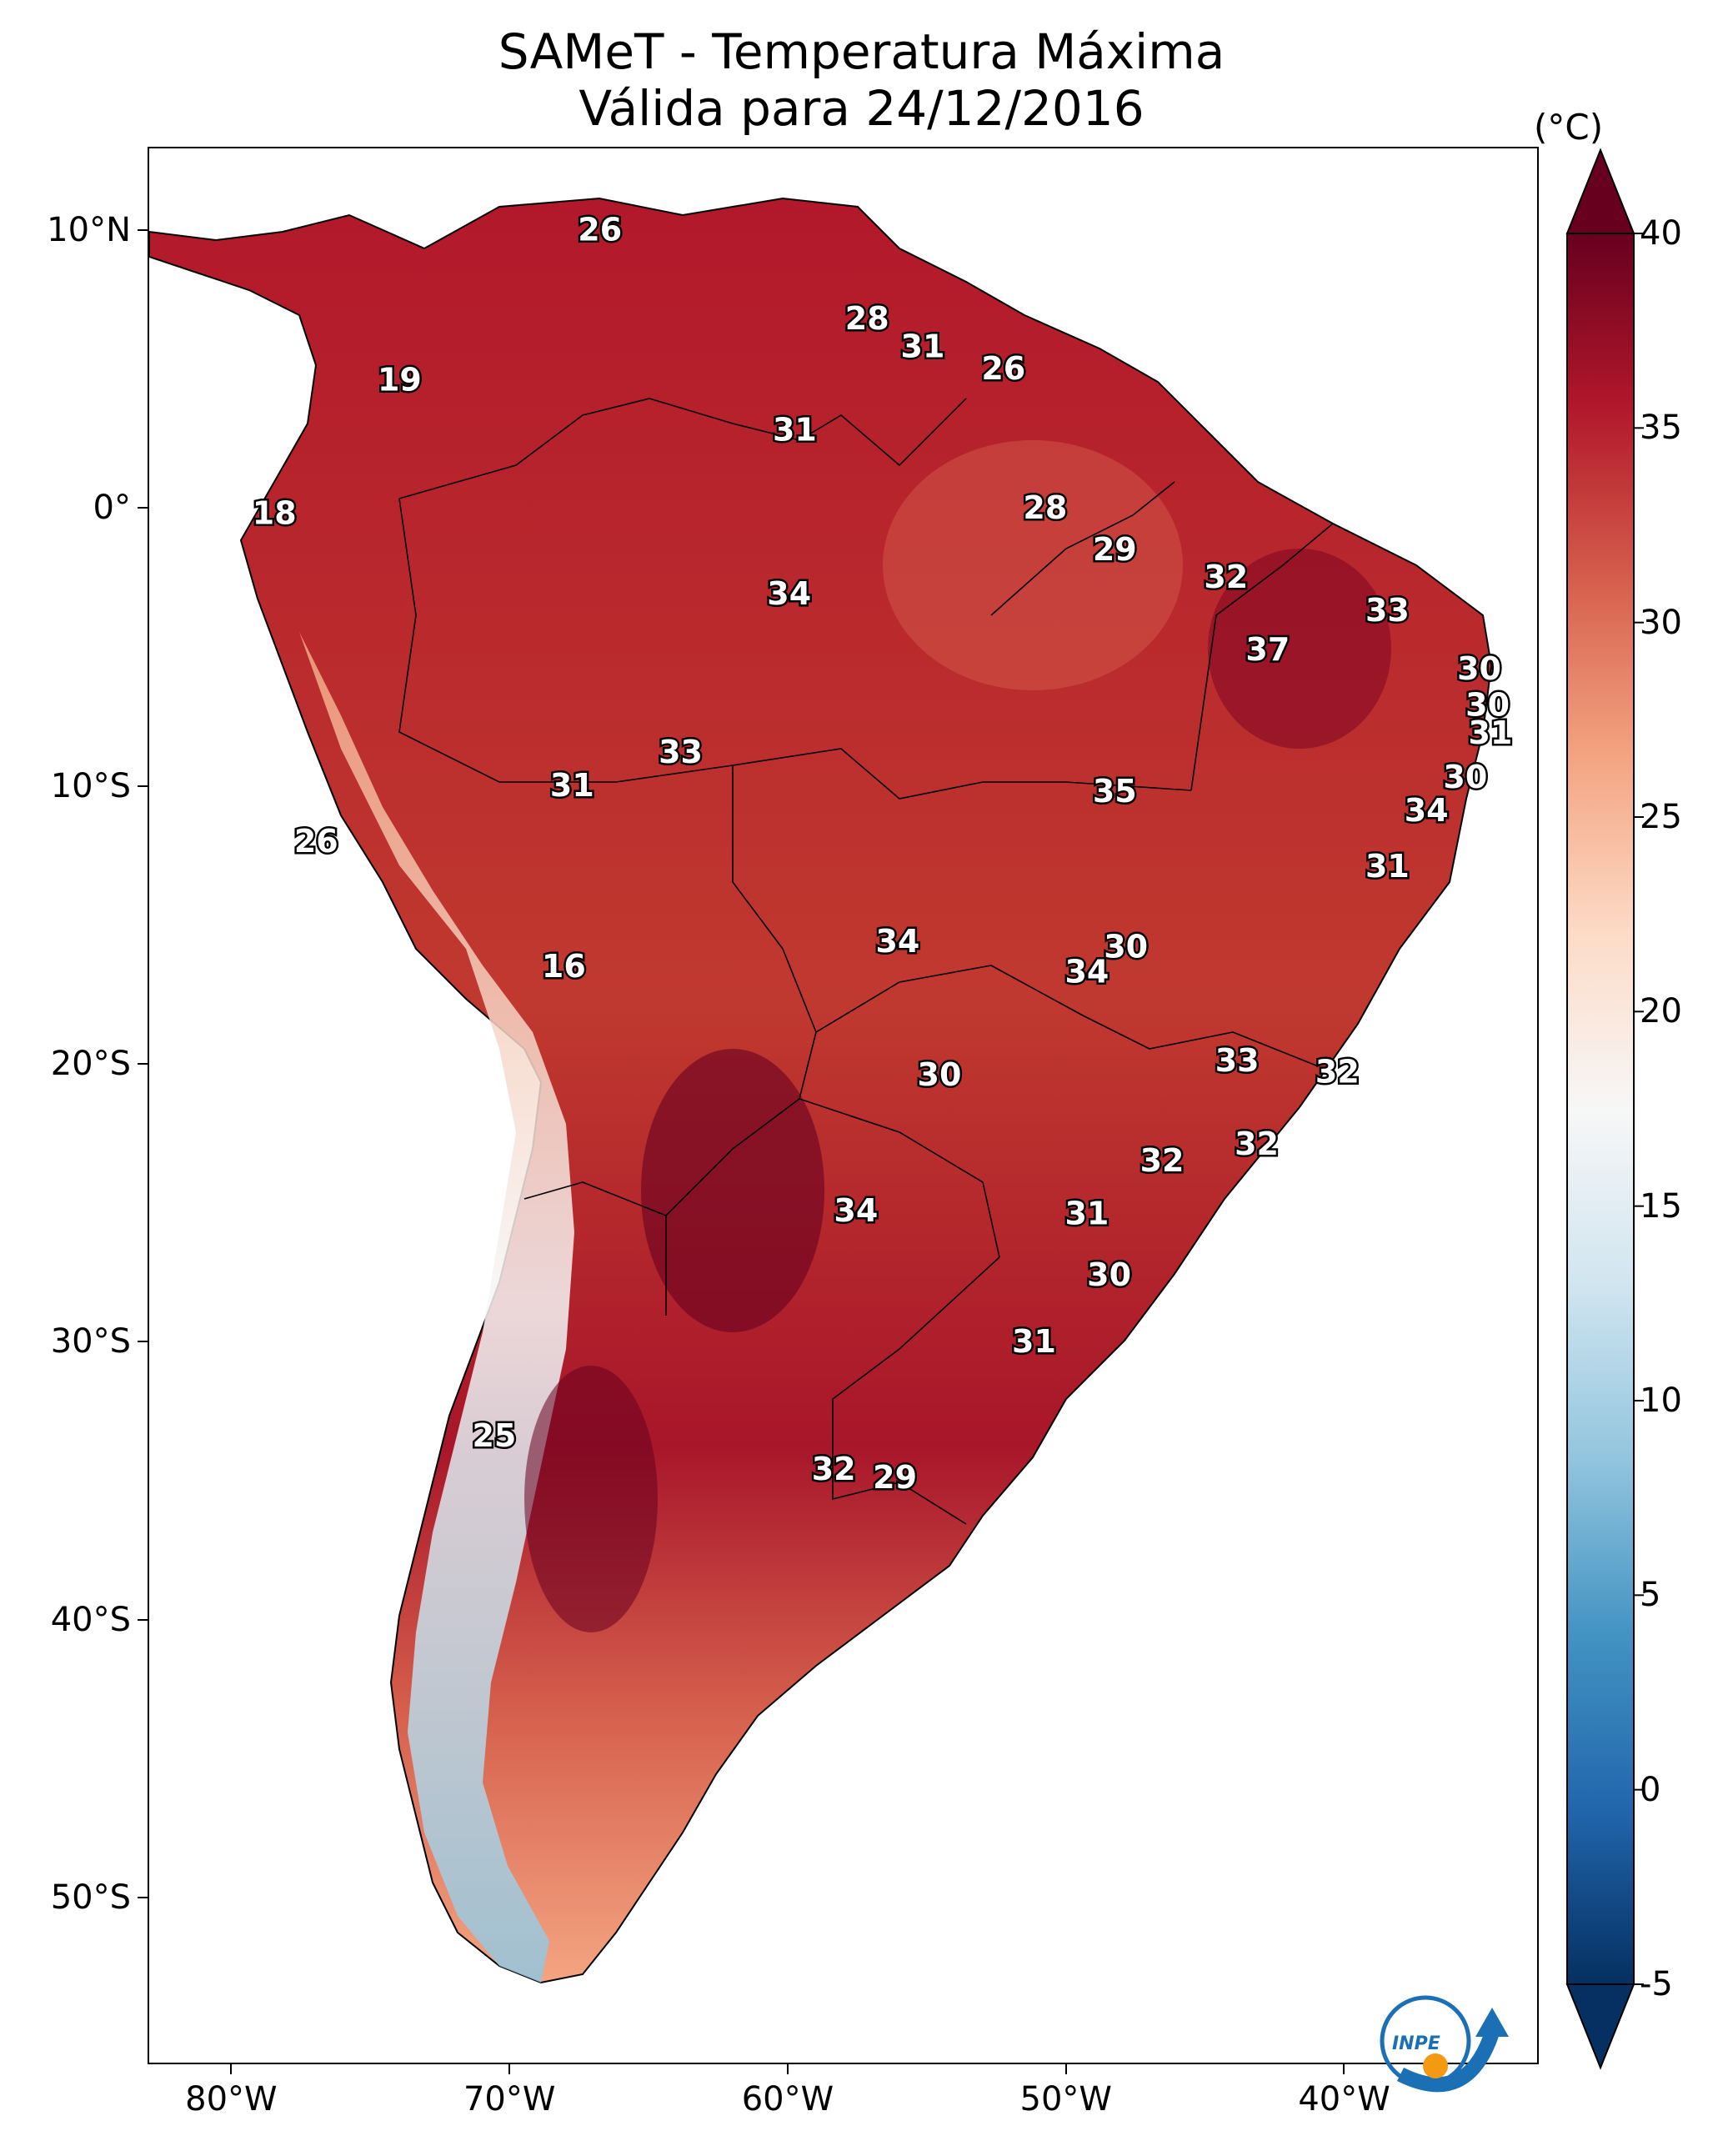 This screenshot has height=2156, width=1723. I want to click on inpe-logo-icon: INPE, so click(1444, 2044).